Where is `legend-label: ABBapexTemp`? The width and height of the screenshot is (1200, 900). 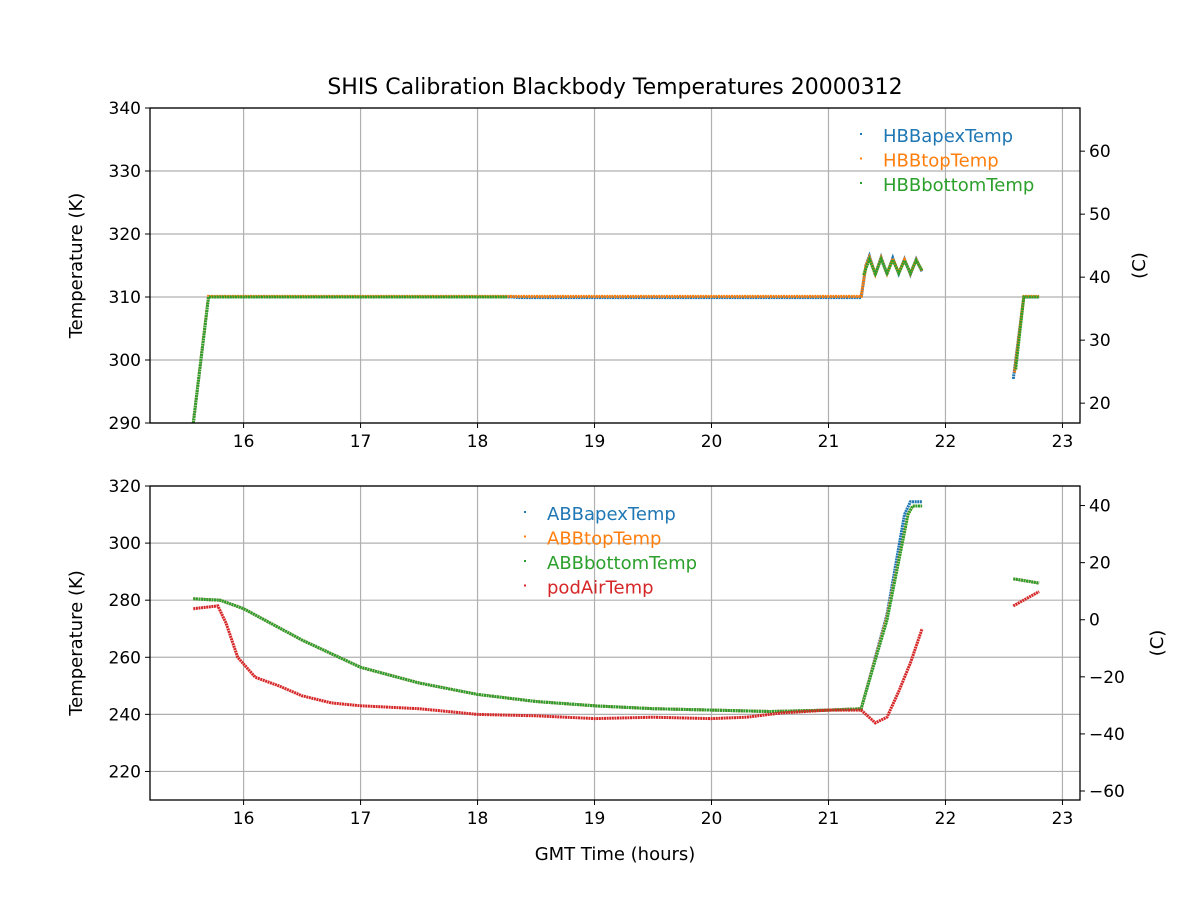 legend-label: ABBapexTemp is located at coordinates (611, 514).